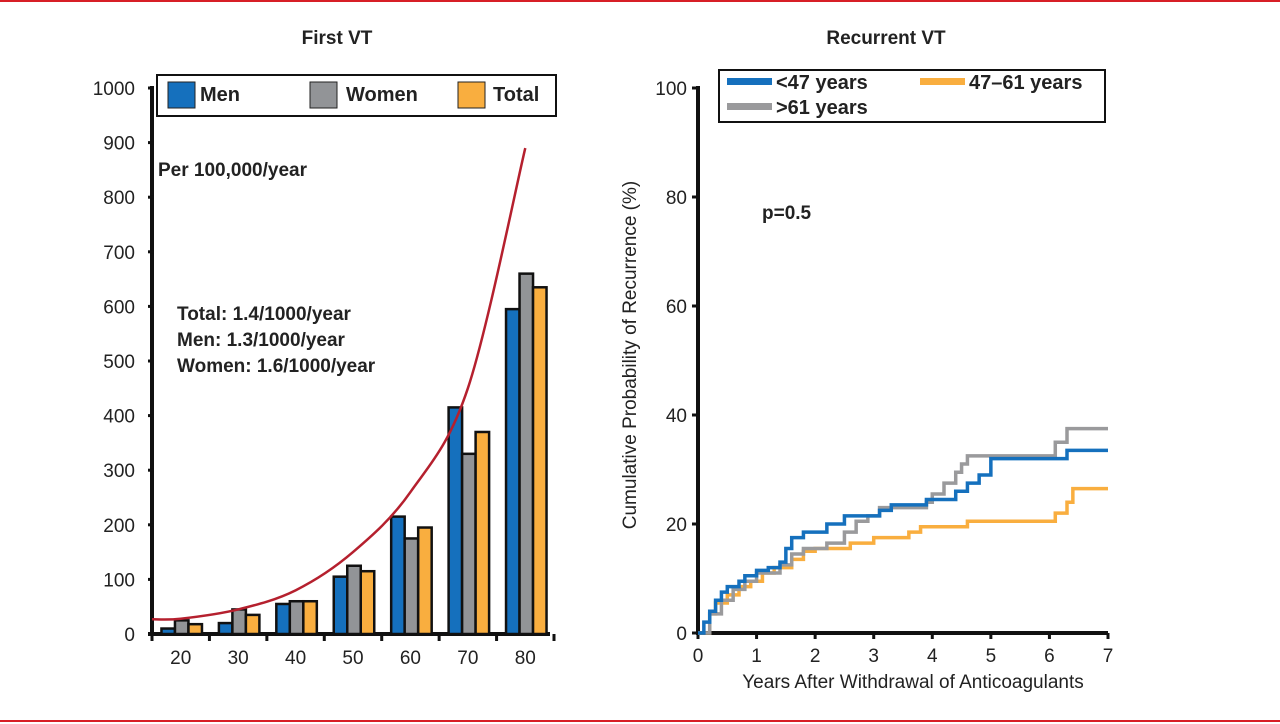  What do you see at coordinates (1025, 83) in the screenshot?
I see `legend-label-mid: 47–61 years` at bounding box center [1025, 83].